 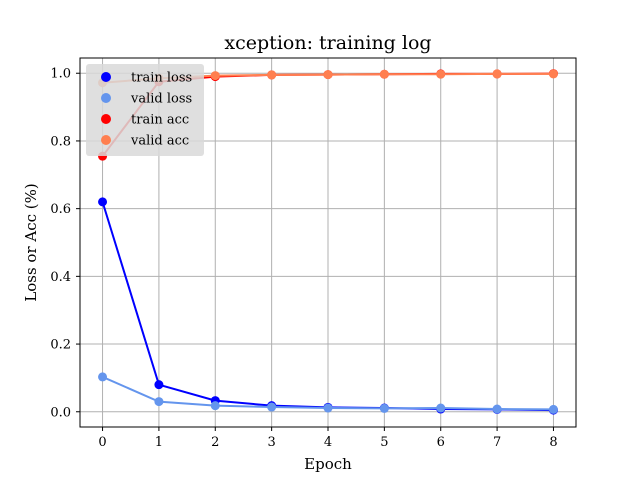 I want to click on chart-title: xception: training log, so click(x=327, y=43).